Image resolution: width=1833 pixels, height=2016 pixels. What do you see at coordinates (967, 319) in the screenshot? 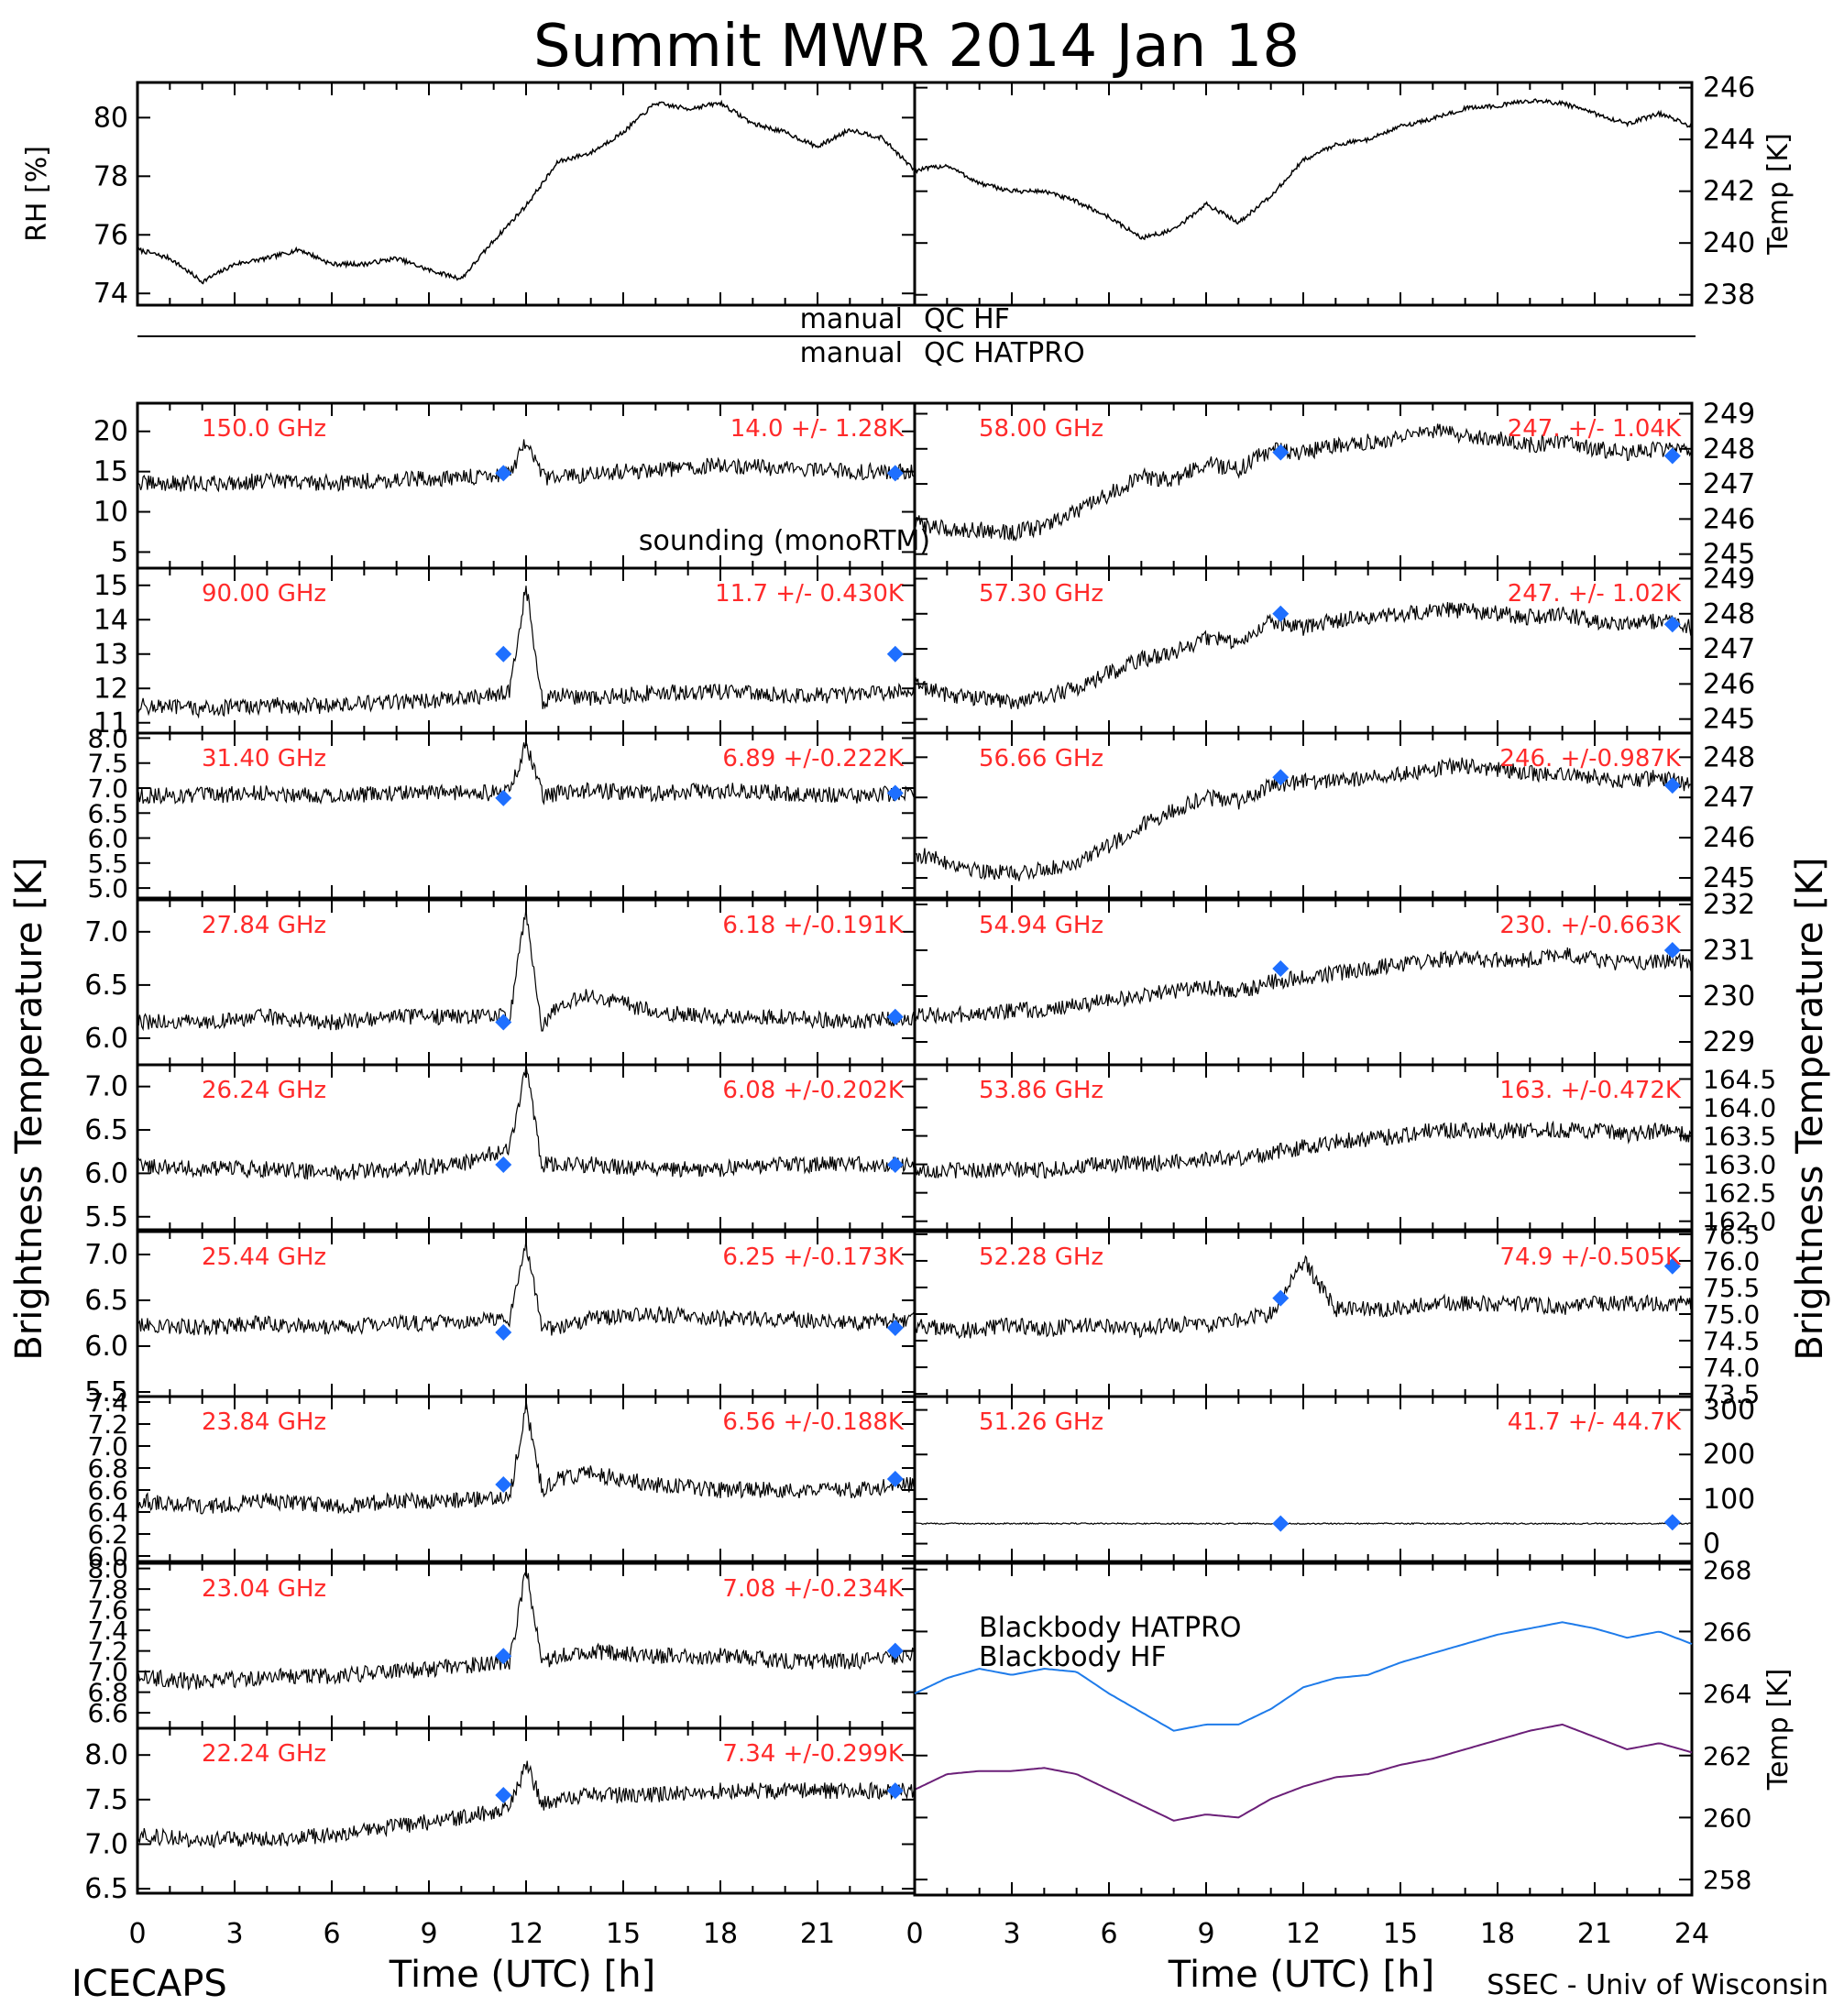
I see `qc-hf: QC HF` at bounding box center [967, 319].